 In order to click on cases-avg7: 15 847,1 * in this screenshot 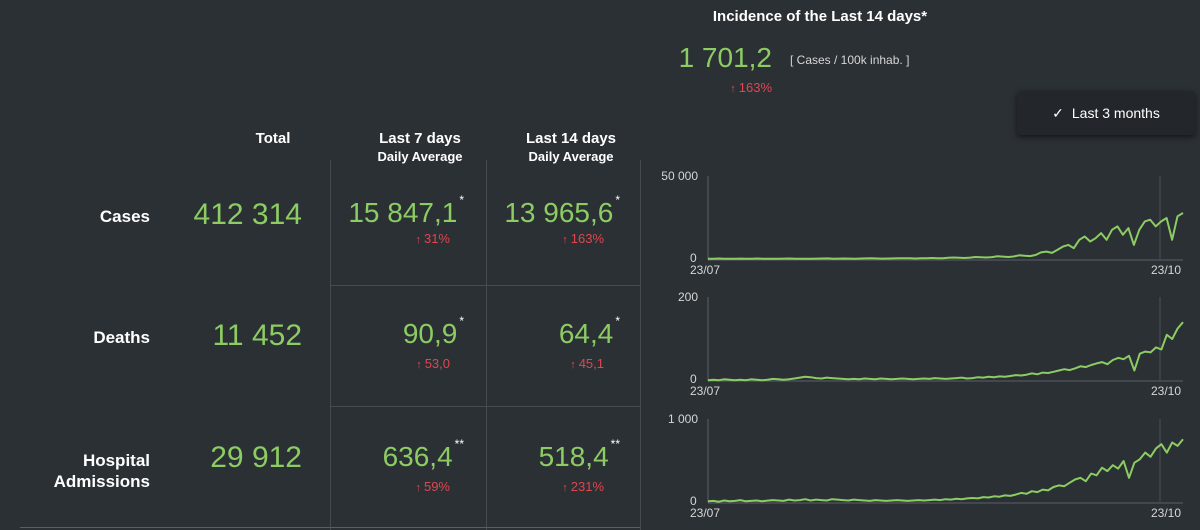, I will do `click(397, 211)`.